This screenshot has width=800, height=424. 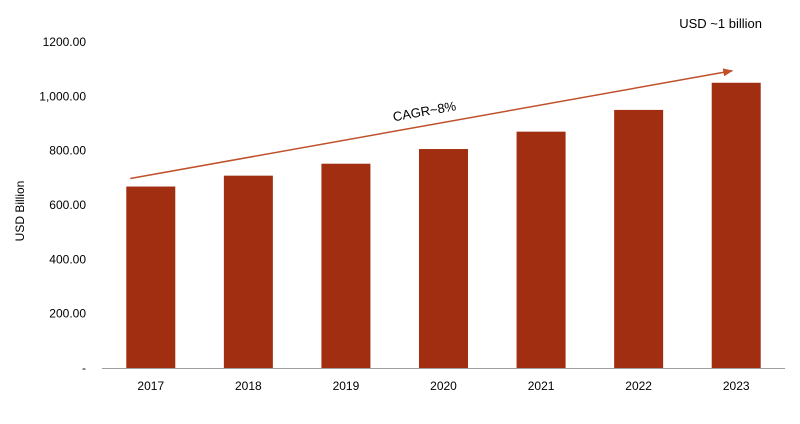 I want to click on y-tick-label: 1,000.00, so click(x=62, y=96).